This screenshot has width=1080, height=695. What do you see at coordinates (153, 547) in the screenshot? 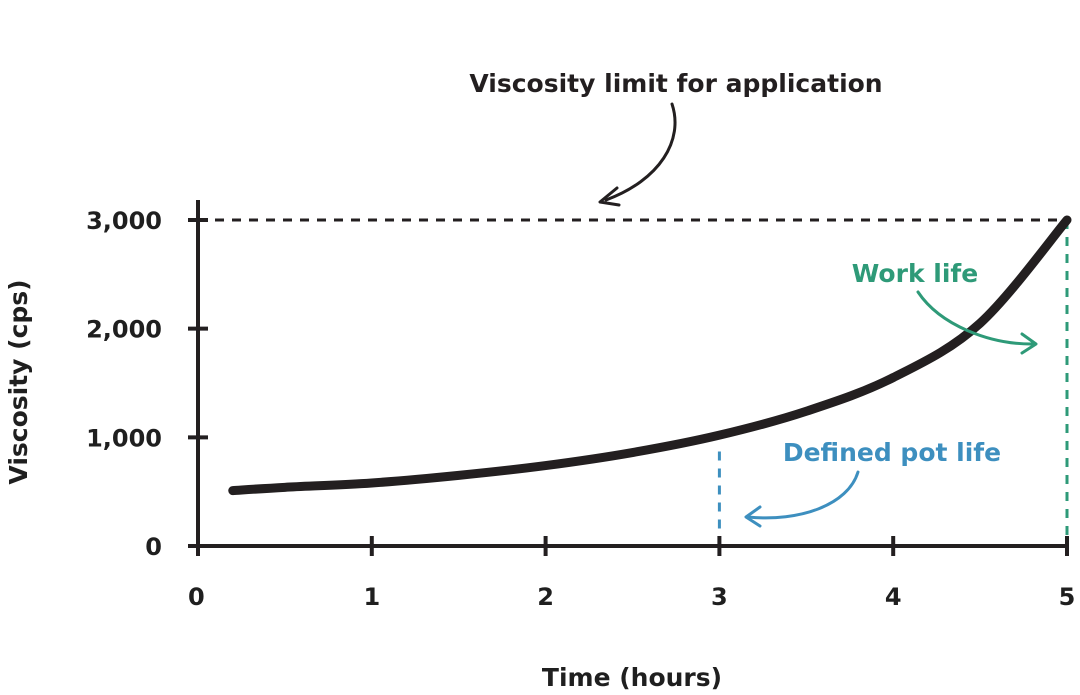
I see `y-tick-label-0: 0` at bounding box center [153, 547].